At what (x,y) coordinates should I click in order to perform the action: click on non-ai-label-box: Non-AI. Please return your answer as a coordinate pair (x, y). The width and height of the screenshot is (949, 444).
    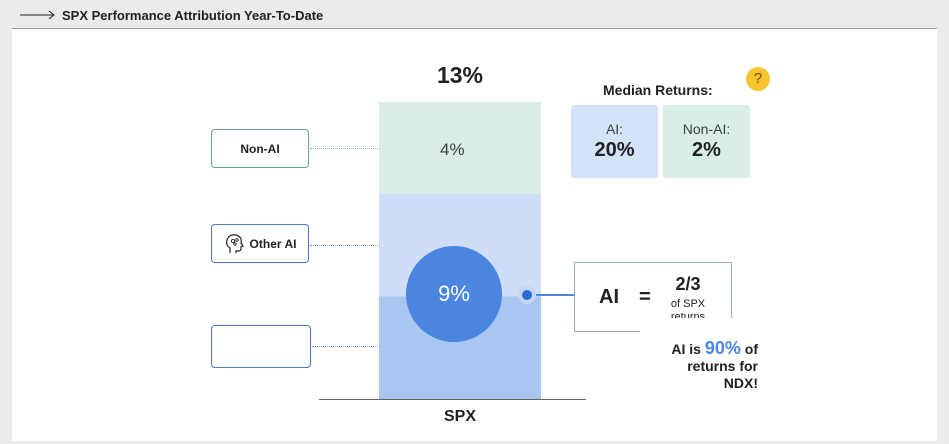
    Looking at the image, I should click on (260, 148).